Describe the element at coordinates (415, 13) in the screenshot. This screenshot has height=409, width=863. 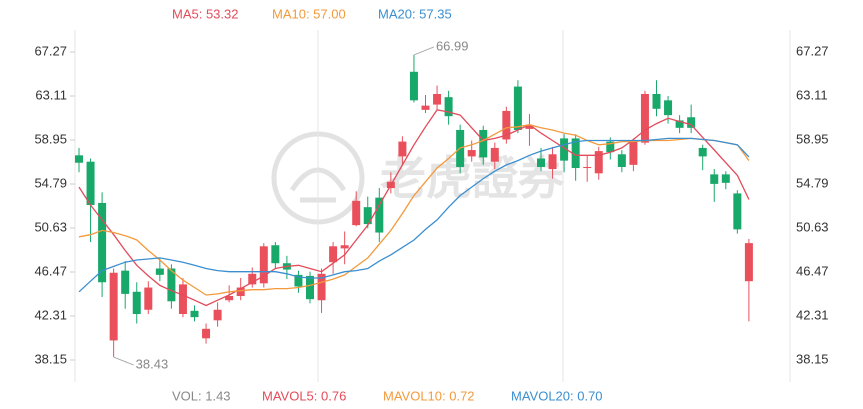
I see `legend-entry: MA20: 57.35` at that location.